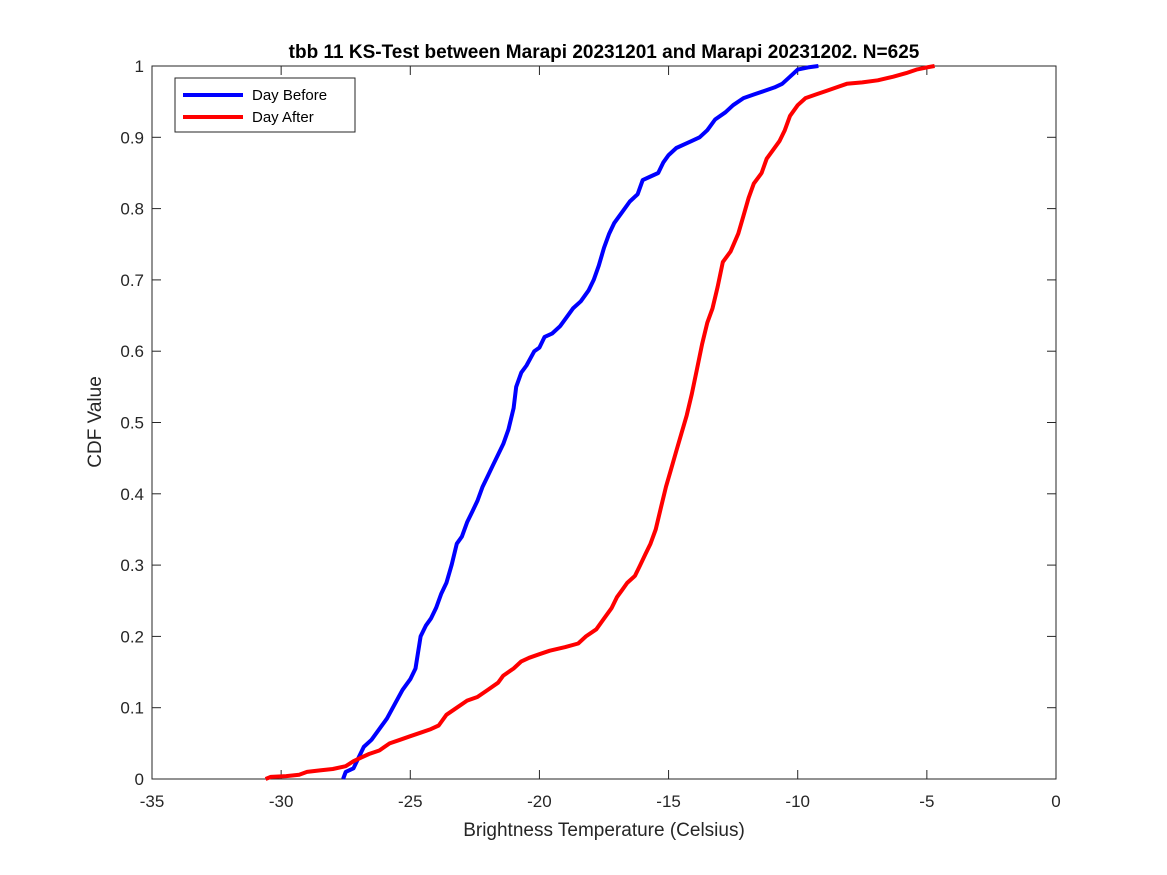 The height and width of the screenshot is (875, 1167). Describe the element at coordinates (926, 801) in the screenshot. I see `x-tick-label: -5` at that location.